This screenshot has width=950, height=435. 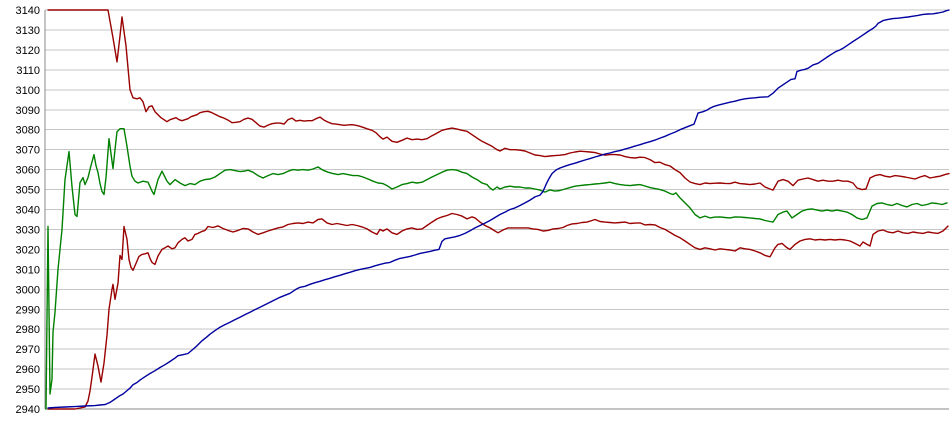 What do you see at coordinates (28, 71) in the screenshot?
I see `y-axis-tick-label: 3110` at bounding box center [28, 71].